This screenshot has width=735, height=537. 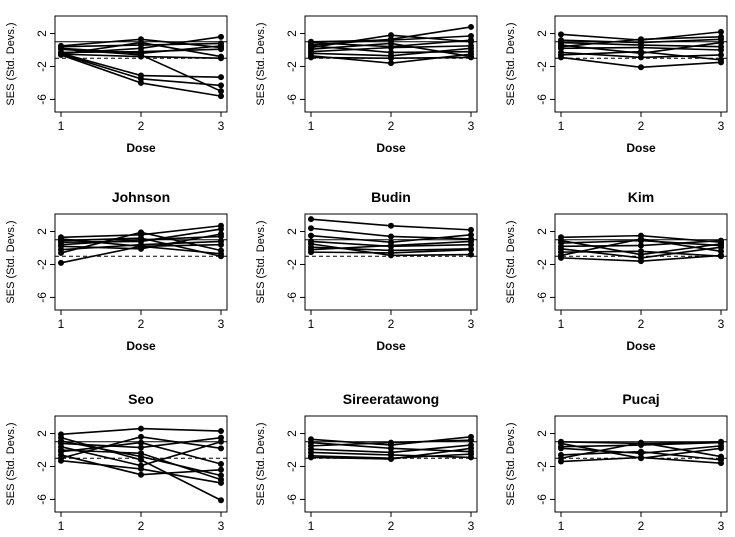 What do you see at coordinates (616, 271) in the screenshot?
I see `chart-panel: 1 2 3 2 -2 -6 SES (Std. Devs.) Dose Kim` at bounding box center [616, 271].